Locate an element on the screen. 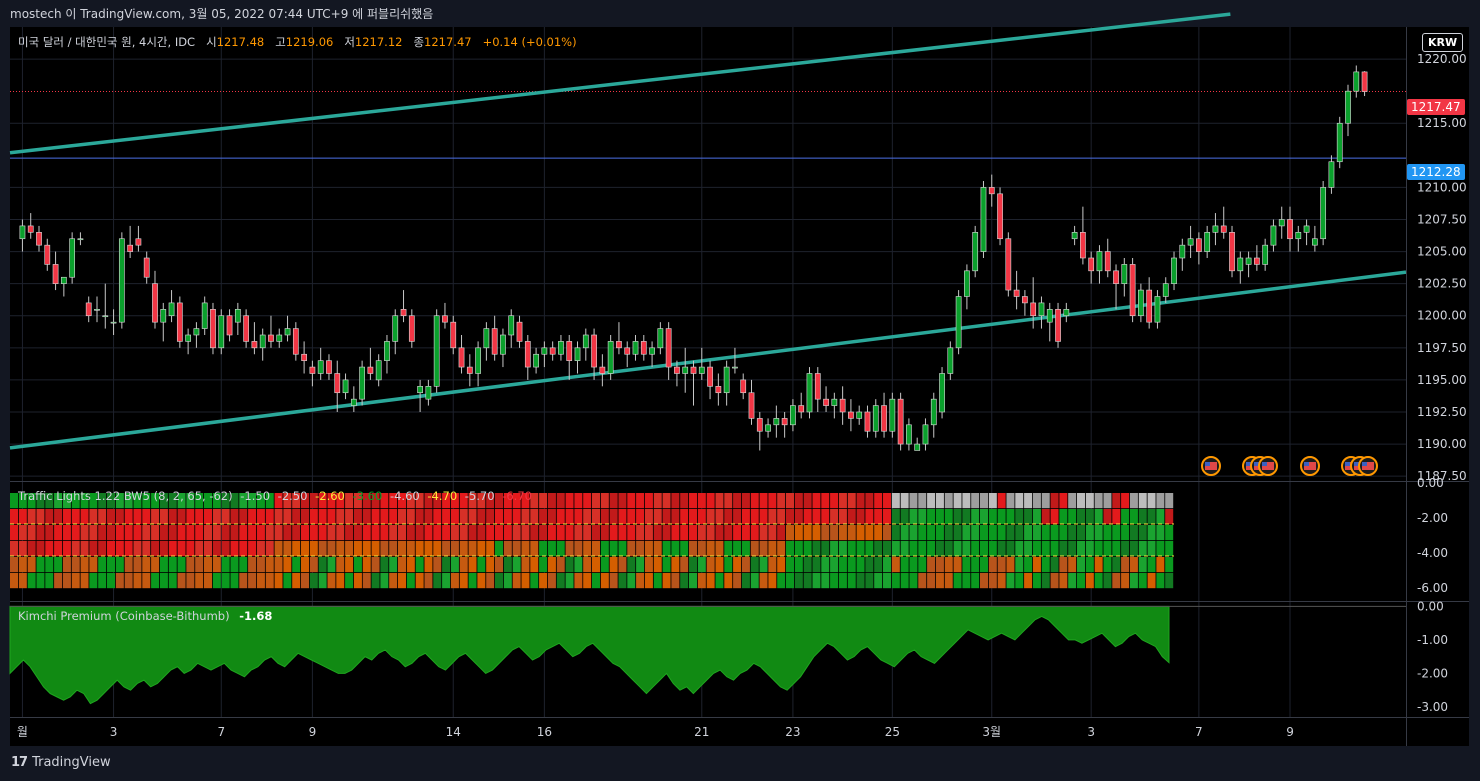 The width and height of the screenshot is (1480, 781). brand: 𝟭𝟳 TradingView is located at coordinates (61, 762).